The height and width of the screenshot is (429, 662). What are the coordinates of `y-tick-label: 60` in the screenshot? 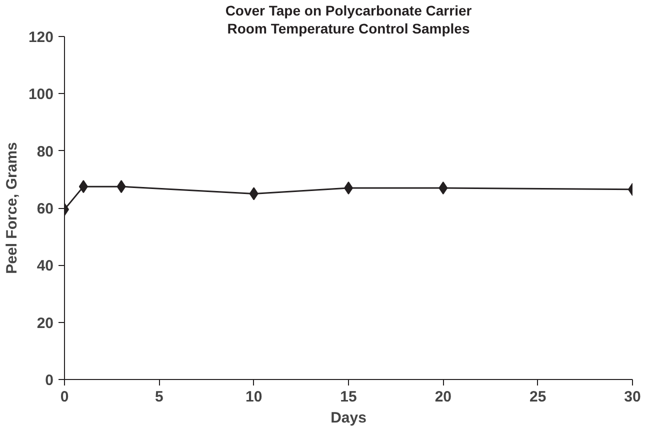 It's located at (45, 209).